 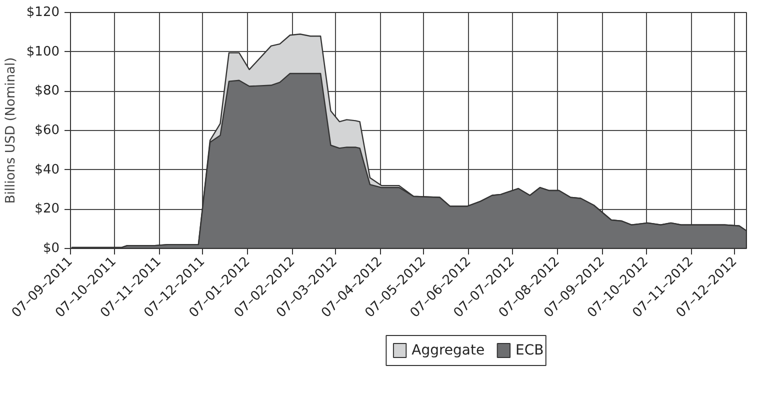 I want to click on y-tick-label: $120, so click(x=43, y=12).